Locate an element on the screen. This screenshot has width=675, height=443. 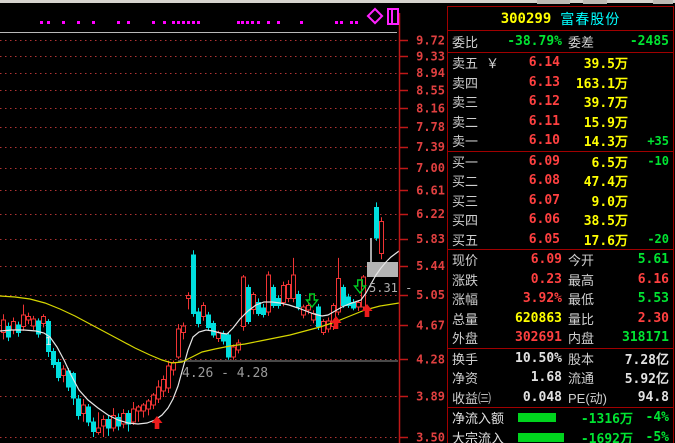
bid-row: 买五 6.05 17.6万 -20 is located at coordinates (560, 240).